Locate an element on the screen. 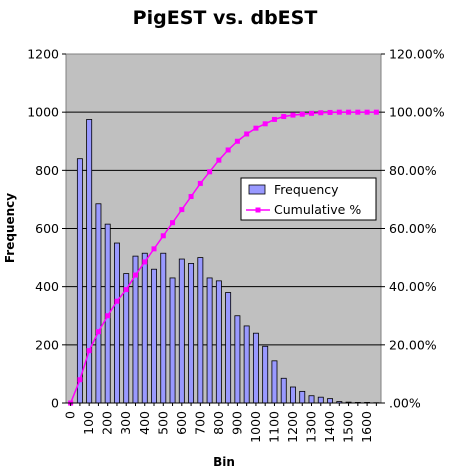 This screenshot has height=470, width=459. chart-title: PigEST vs. dbEST is located at coordinates (225, 18).